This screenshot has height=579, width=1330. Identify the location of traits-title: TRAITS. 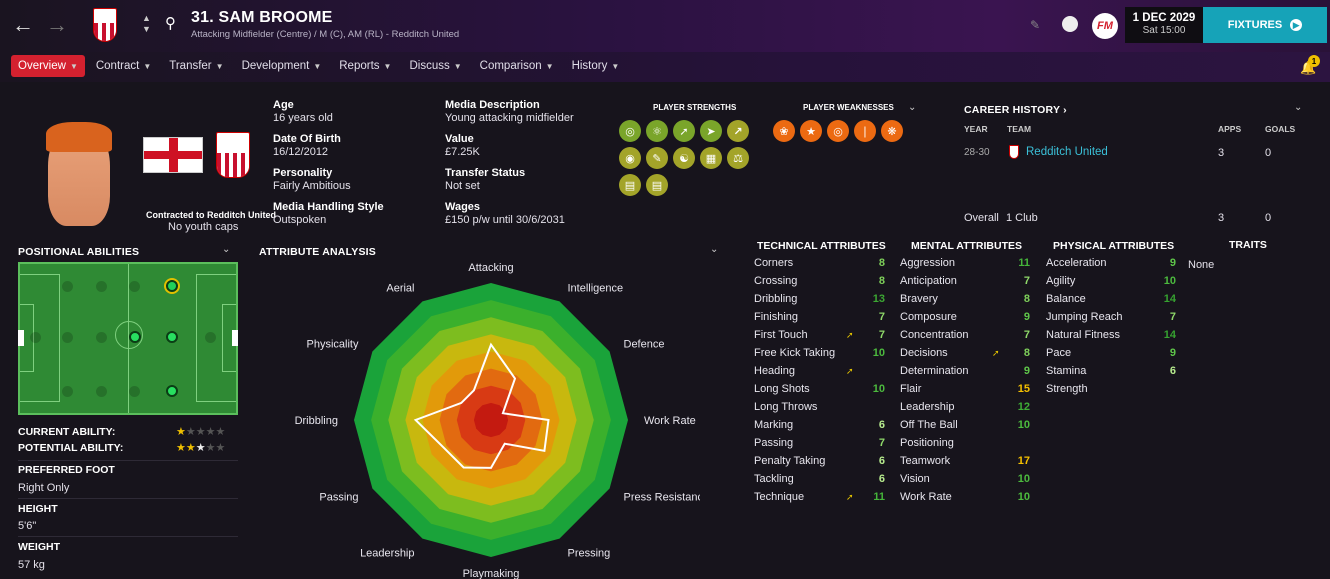
(1248, 245).